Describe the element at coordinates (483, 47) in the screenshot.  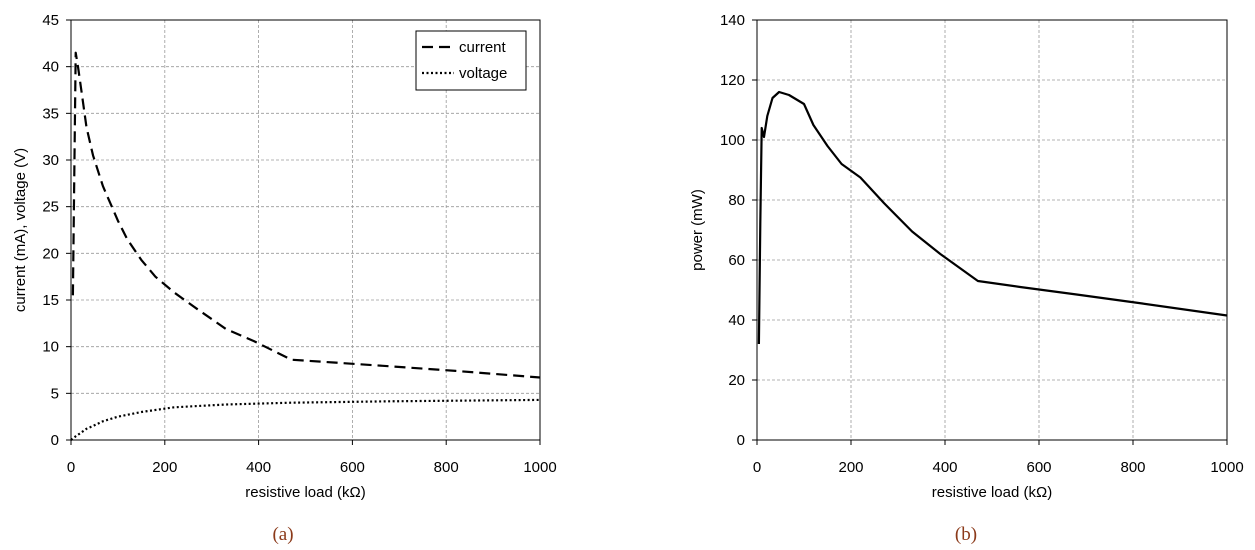
I see `legend-label-current: current` at that location.